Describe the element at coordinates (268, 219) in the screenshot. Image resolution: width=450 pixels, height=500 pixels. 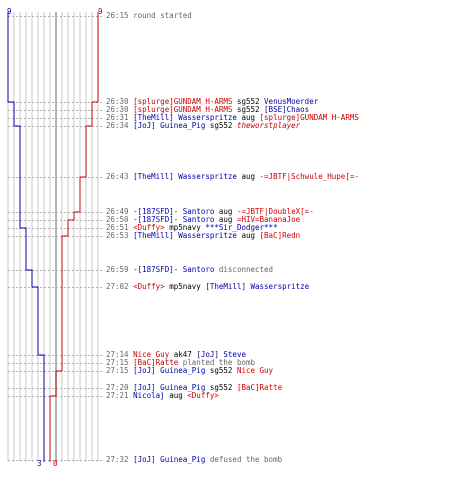
I see `event-text: =HIV=BananaJoe` at that location.